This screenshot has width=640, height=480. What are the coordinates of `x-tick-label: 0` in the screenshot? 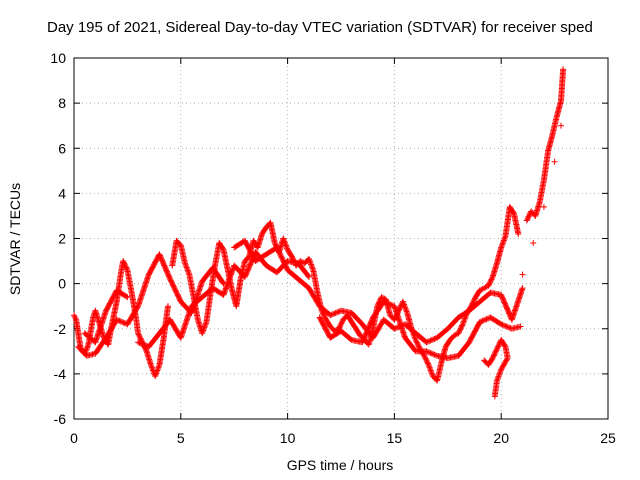 It's located at (74, 438).